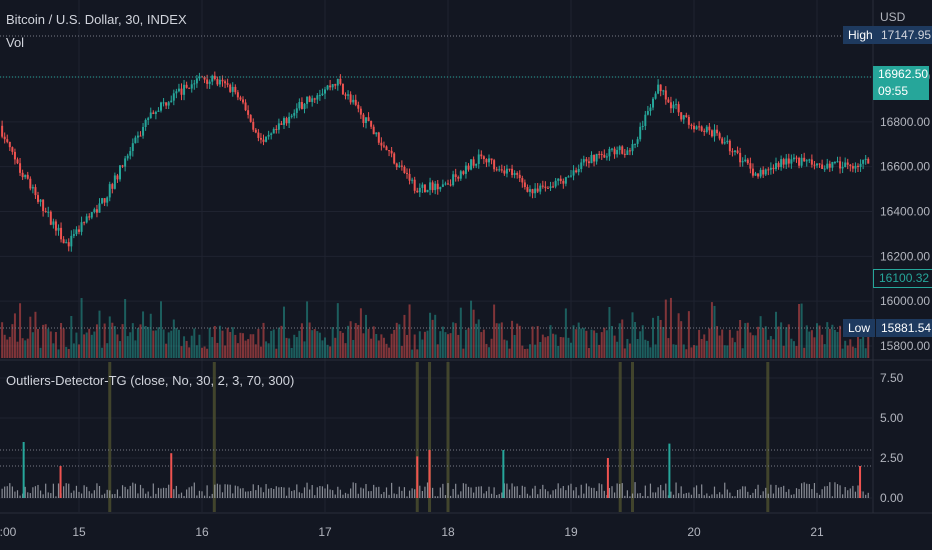  What do you see at coordinates (892, 438) in the screenshot?
I see `oscillator-axis: 7.50 5.00 2.50 0.00` at bounding box center [892, 438].